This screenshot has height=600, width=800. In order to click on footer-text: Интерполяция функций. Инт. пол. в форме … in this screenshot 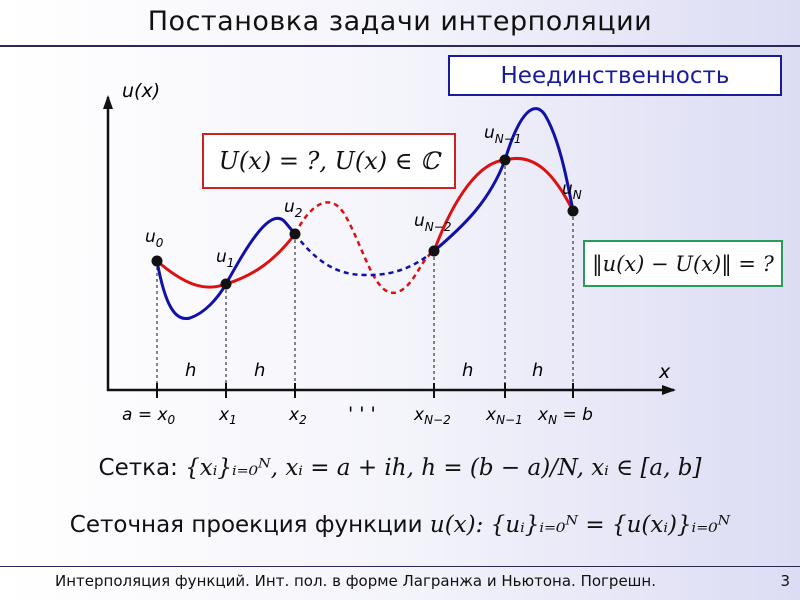, I will do `click(355, 581)`.